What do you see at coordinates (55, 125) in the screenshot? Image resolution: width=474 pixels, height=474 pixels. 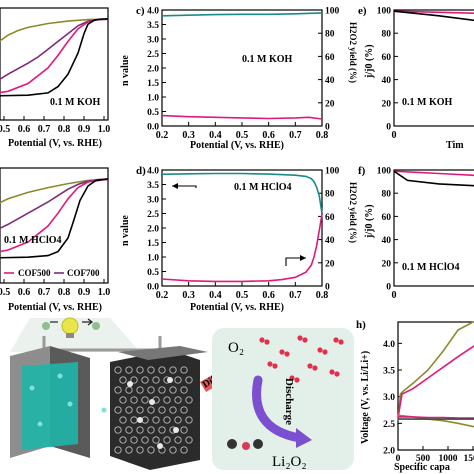 I see `lsv-koh-x-ticks: 0.5 0.6 0.7 0.8 0.9 1.0` at bounding box center [55, 125].